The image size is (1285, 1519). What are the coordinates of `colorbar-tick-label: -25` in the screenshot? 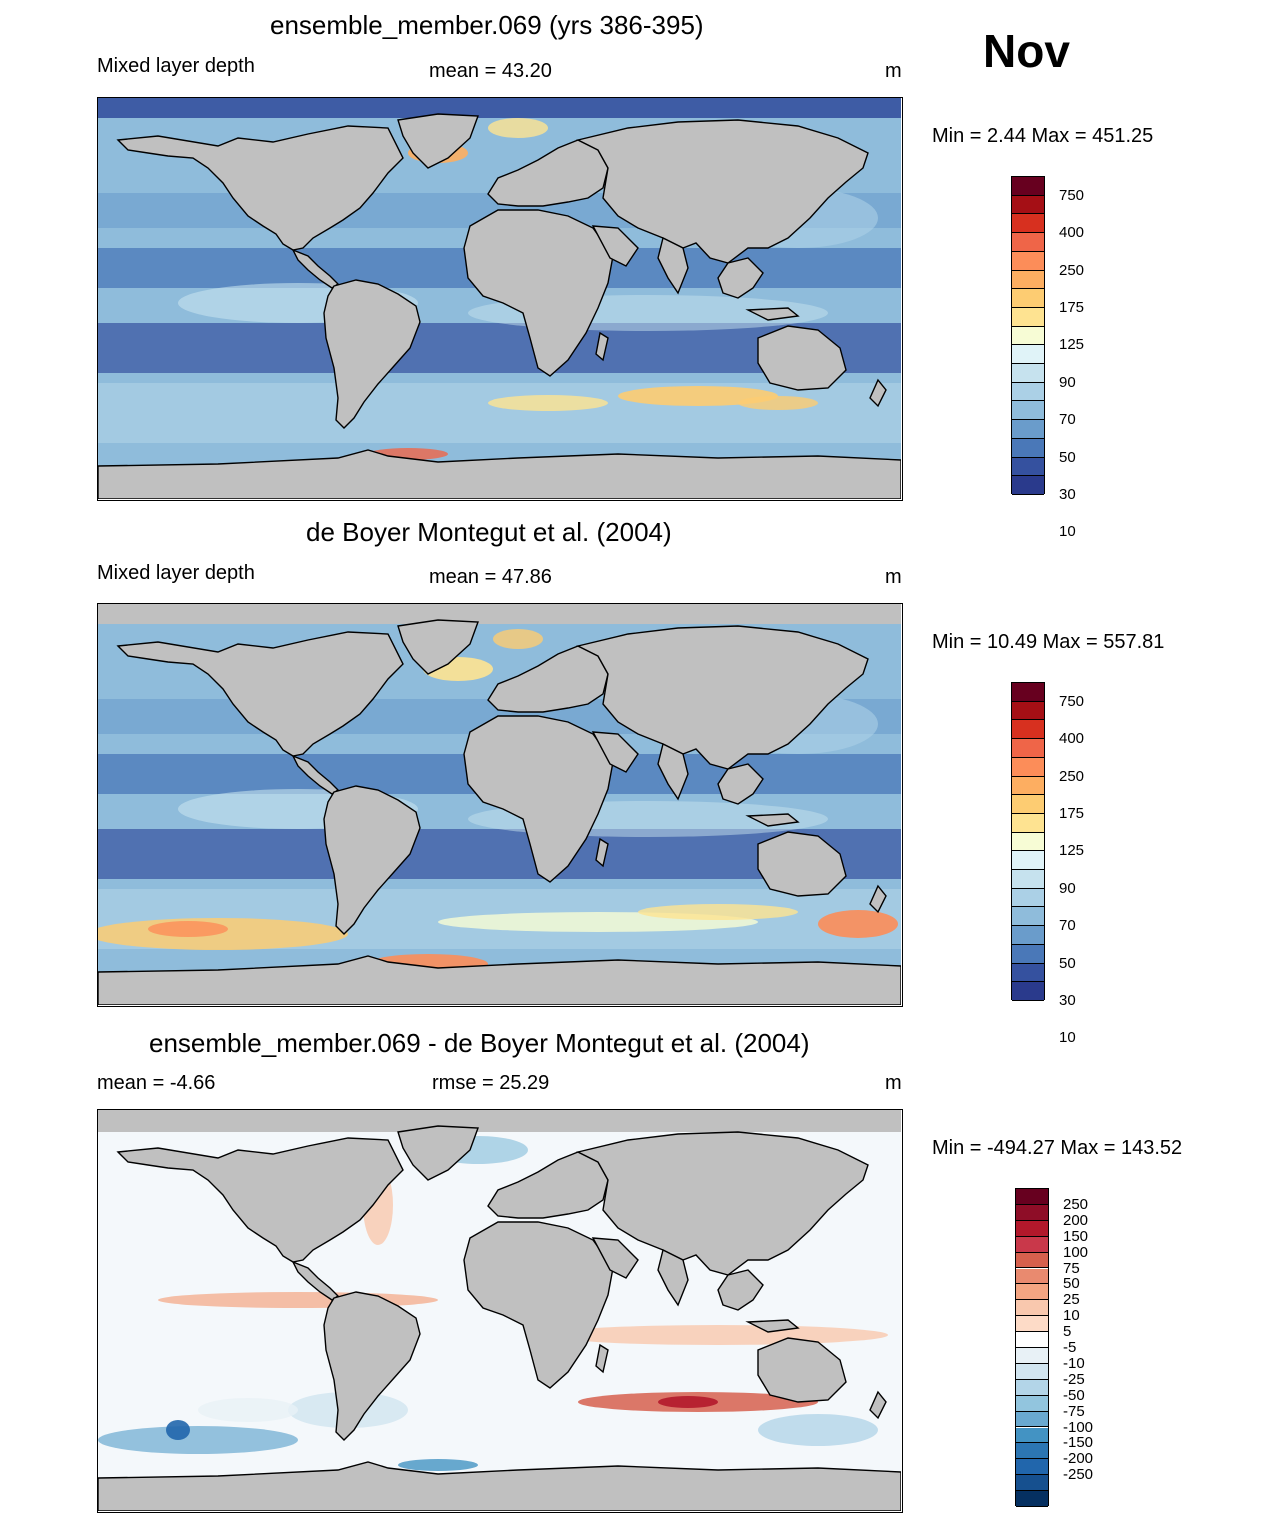 It's located at (1074, 1379).